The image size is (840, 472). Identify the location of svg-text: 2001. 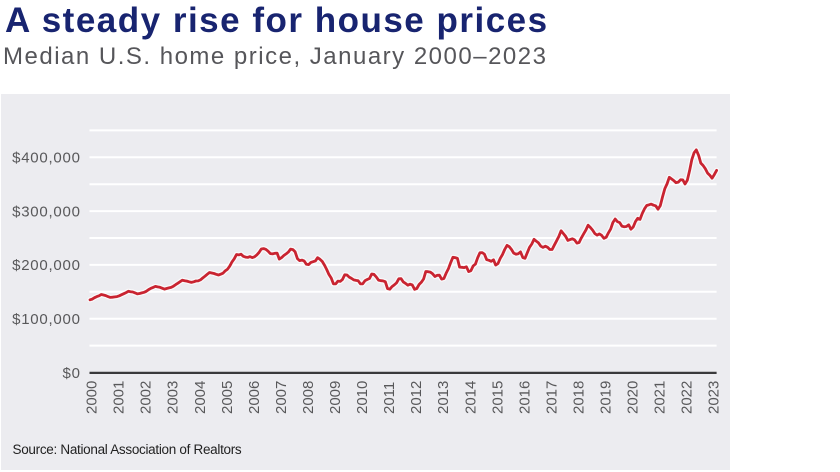
(119, 397).